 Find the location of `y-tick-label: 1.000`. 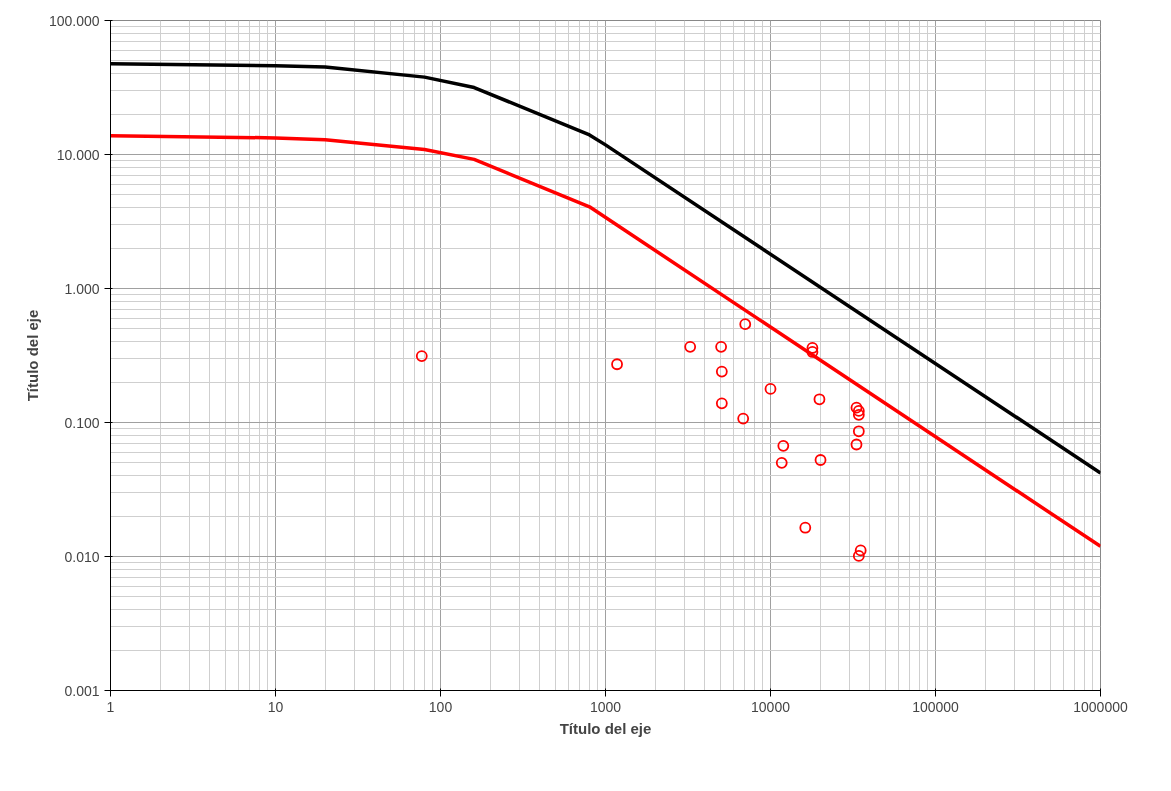

y-tick-label: 1.000 is located at coordinates (82, 288).